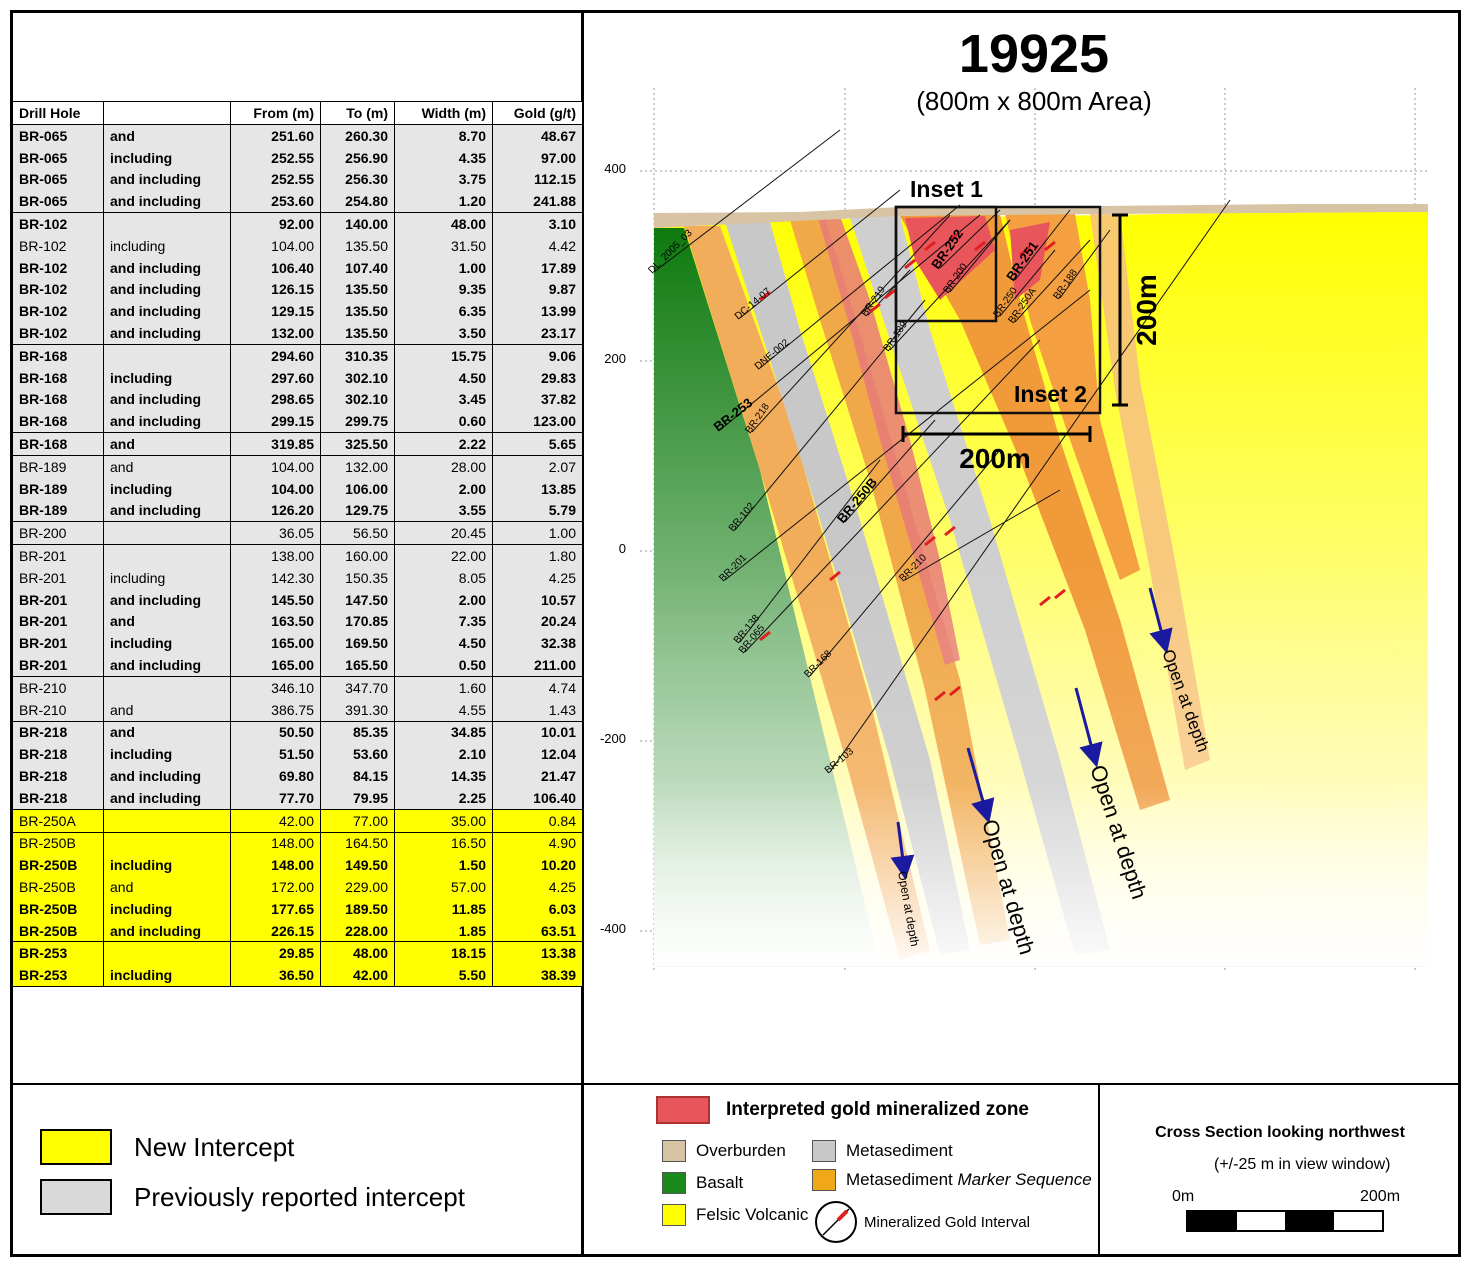 This screenshot has width=1469, height=1270. I want to click on cell-gold: 211.00, so click(537, 665).